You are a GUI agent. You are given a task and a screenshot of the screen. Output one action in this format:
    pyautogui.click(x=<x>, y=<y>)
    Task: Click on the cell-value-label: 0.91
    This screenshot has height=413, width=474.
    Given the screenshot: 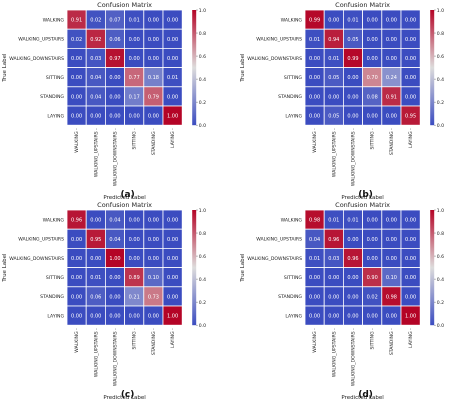 What is the action you would take?
    pyautogui.click(x=76, y=21)
    